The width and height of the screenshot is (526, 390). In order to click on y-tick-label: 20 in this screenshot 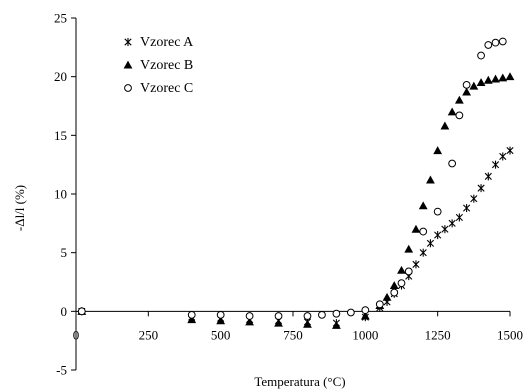, I will do `click(60, 76)`.